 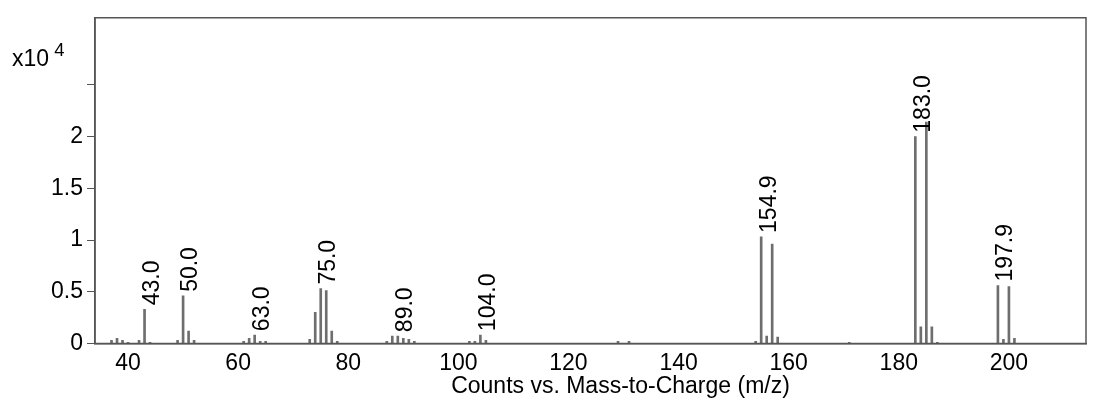 What do you see at coordinates (486, 302) in the screenshot?
I see `annotation: 104.0` at bounding box center [486, 302].